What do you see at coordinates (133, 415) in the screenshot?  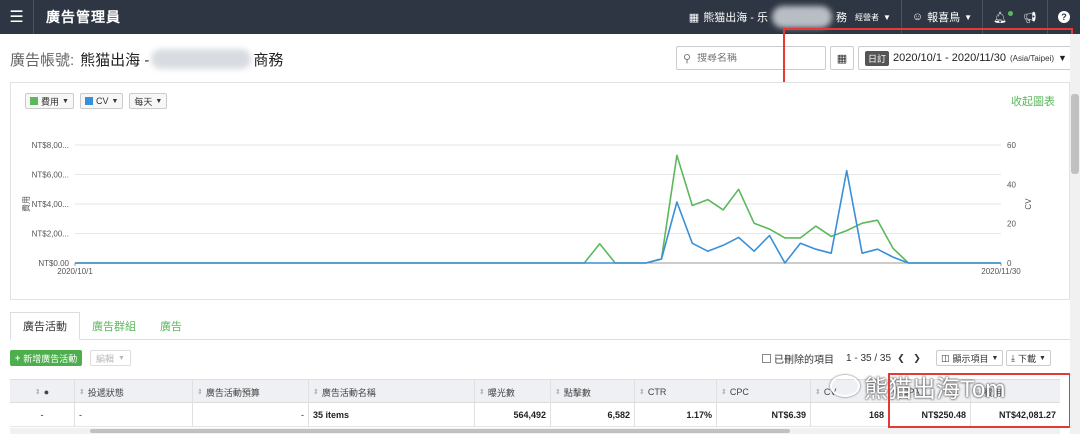 I see `summary-delivery: -` at bounding box center [133, 415].